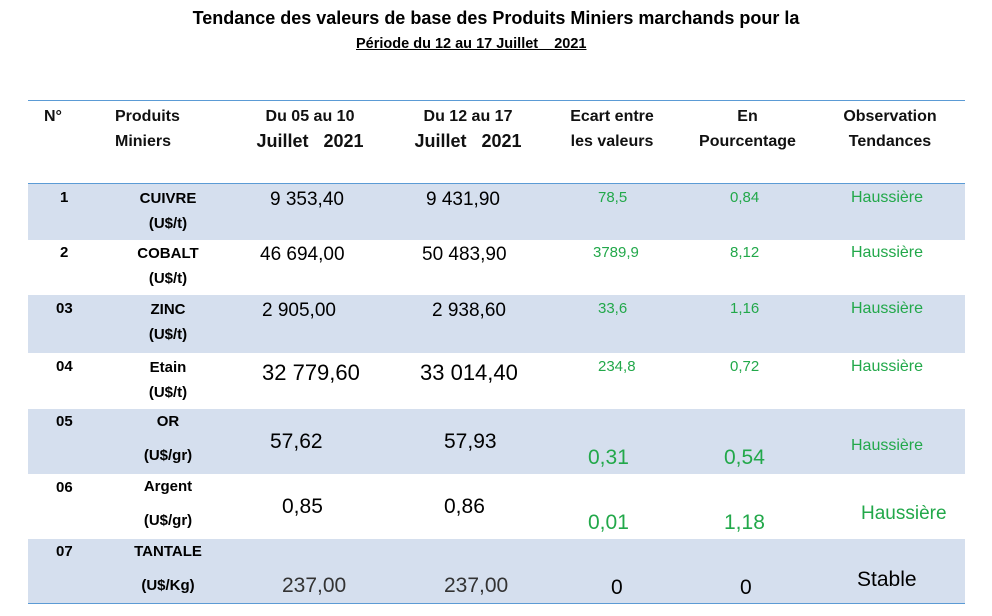 This screenshot has width=992, height=616. I want to click on value-period2: 237,00, so click(476, 585).